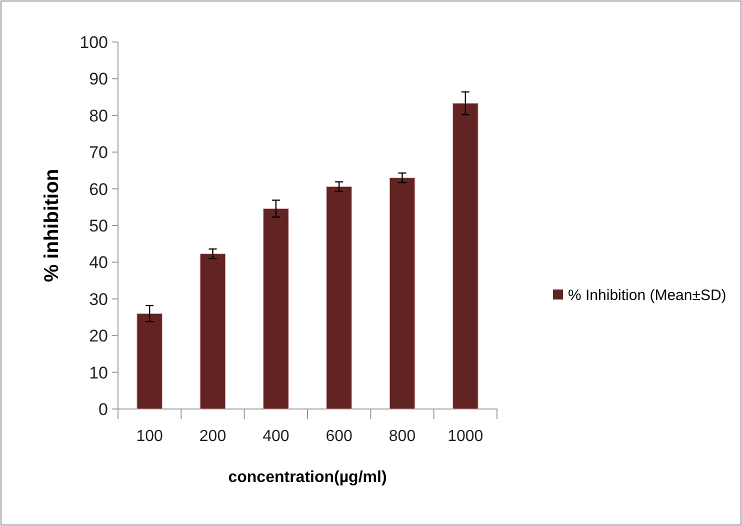 The height and width of the screenshot is (526, 742). What do you see at coordinates (94, 42) in the screenshot?
I see `y-tick-label: 100` at bounding box center [94, 42].